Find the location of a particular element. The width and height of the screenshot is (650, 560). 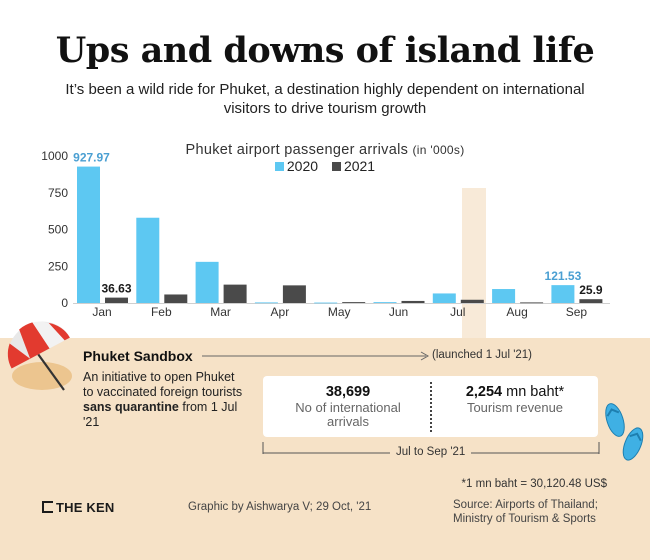

legend-swatch-2021 is located at coordinates (336, 166).